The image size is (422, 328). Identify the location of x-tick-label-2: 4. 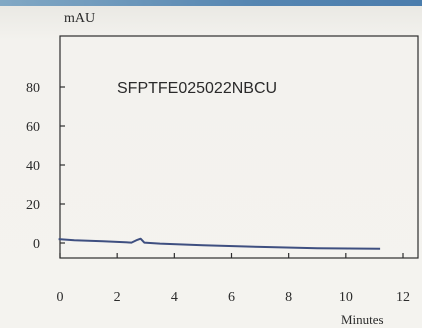
(174, 297).